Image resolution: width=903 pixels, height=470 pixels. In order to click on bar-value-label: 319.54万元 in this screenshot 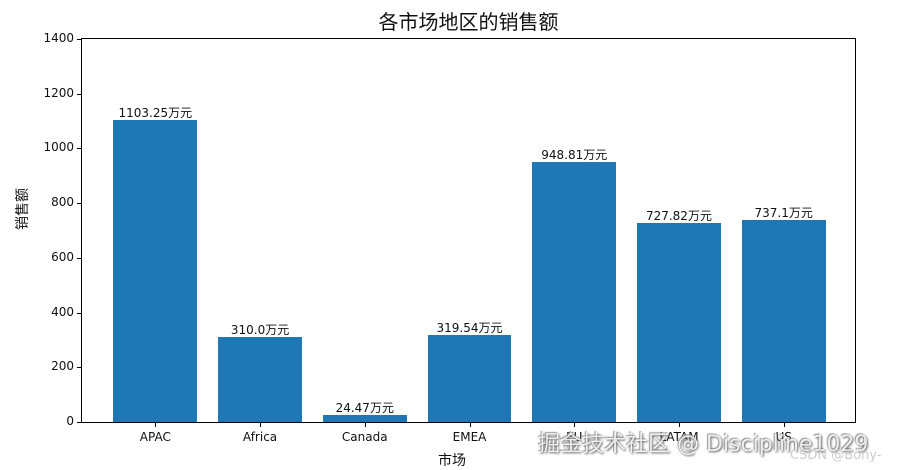, I will do `click(469, 327)`.